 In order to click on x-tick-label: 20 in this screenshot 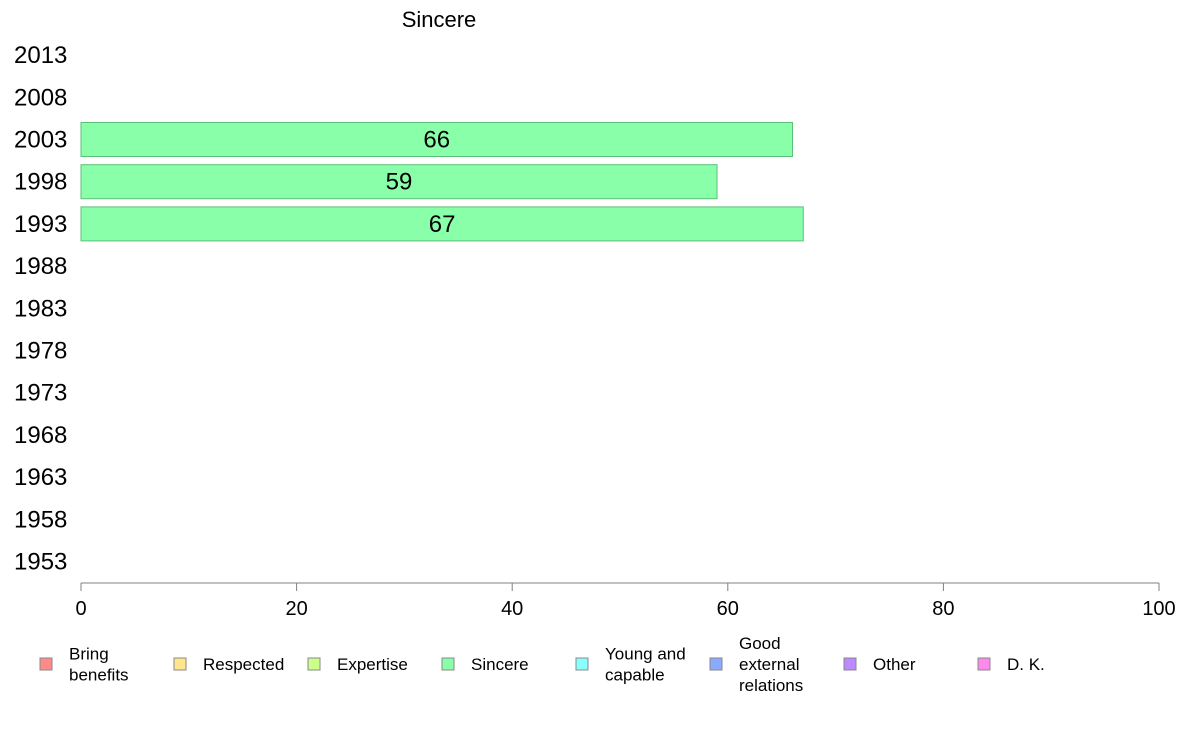, I will do `click(296, 609)`.